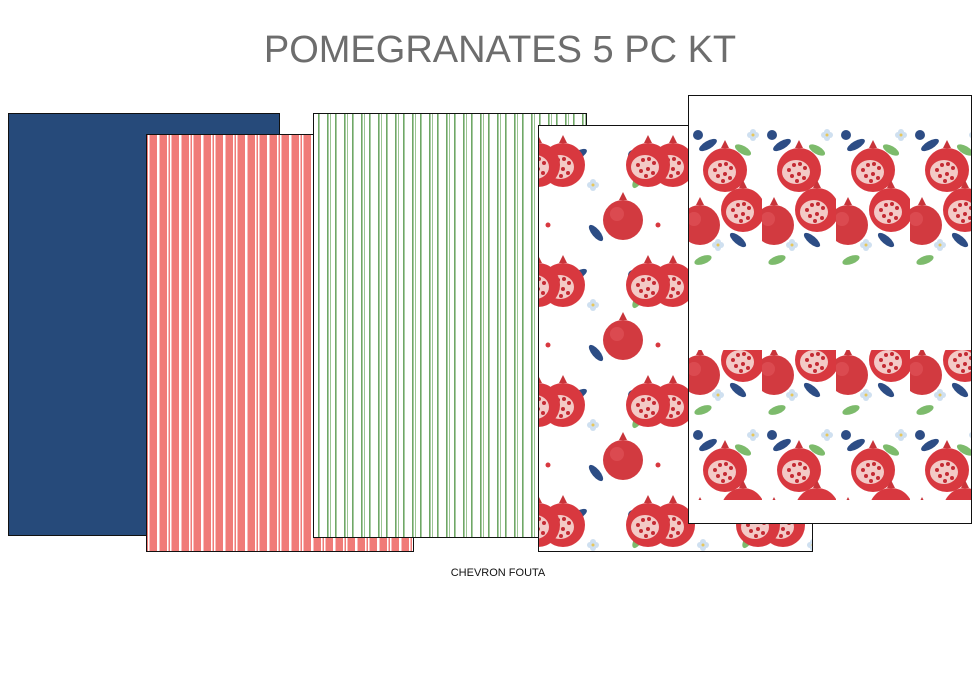  Describe the element at coordinates (500, 50) in the screenshot. I see `title: POMEGRANATES 5 PC KT` at that location.